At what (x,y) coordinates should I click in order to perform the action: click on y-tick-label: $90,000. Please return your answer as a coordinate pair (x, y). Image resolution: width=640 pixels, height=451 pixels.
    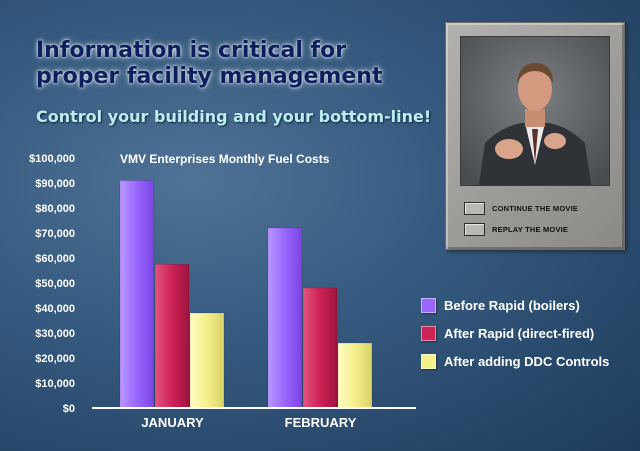
    Looking at the image, I should click on (55, 184).